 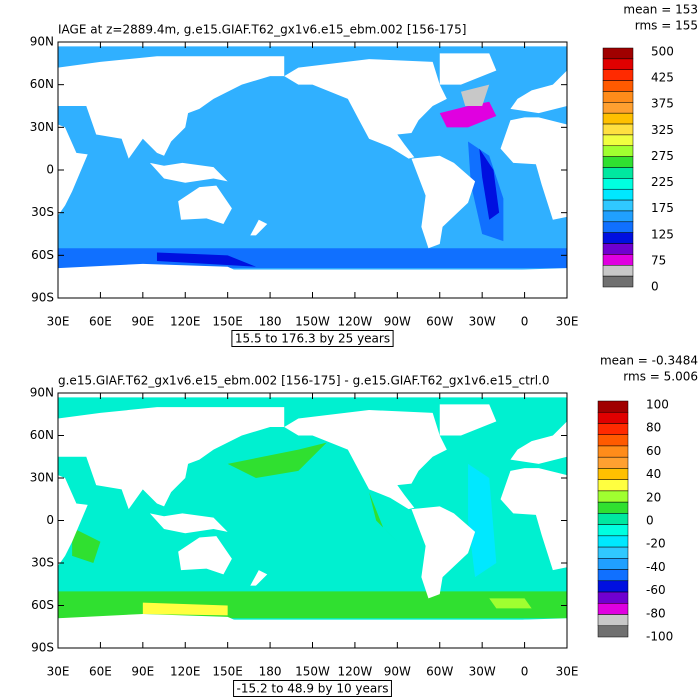 What do you see at coordinates (660, 10) in the screenshot?
I see `mean-label: mean = 153` at bounding box center [660, 10].